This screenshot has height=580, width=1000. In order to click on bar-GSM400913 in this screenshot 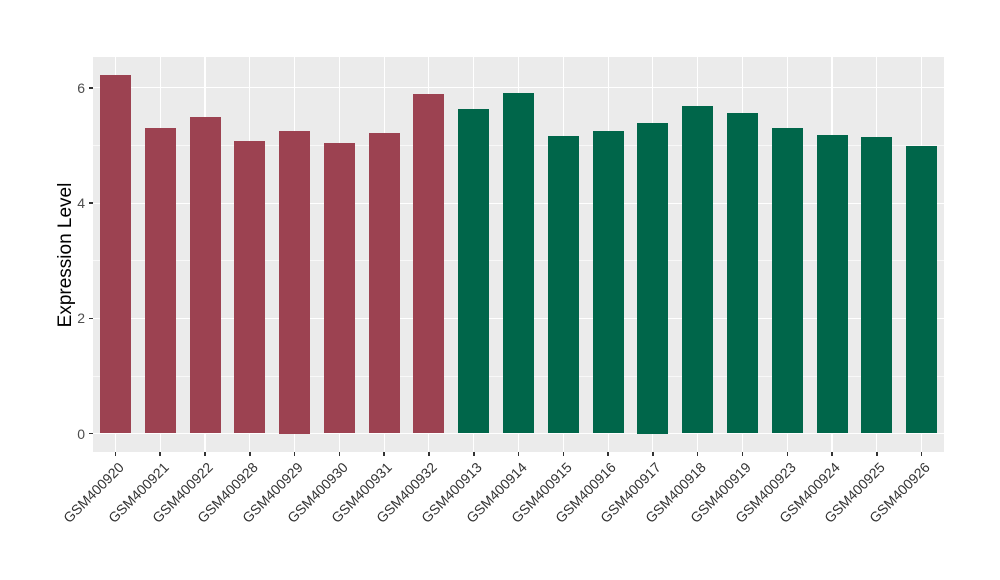, I will do `click(474, 271)`.